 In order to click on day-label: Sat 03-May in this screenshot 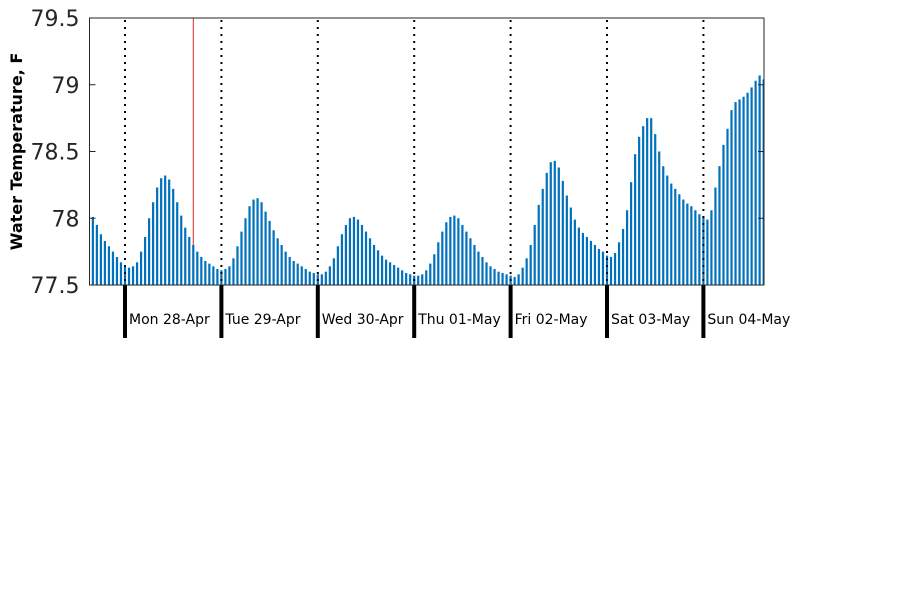, I will do `click(650, 320)`.